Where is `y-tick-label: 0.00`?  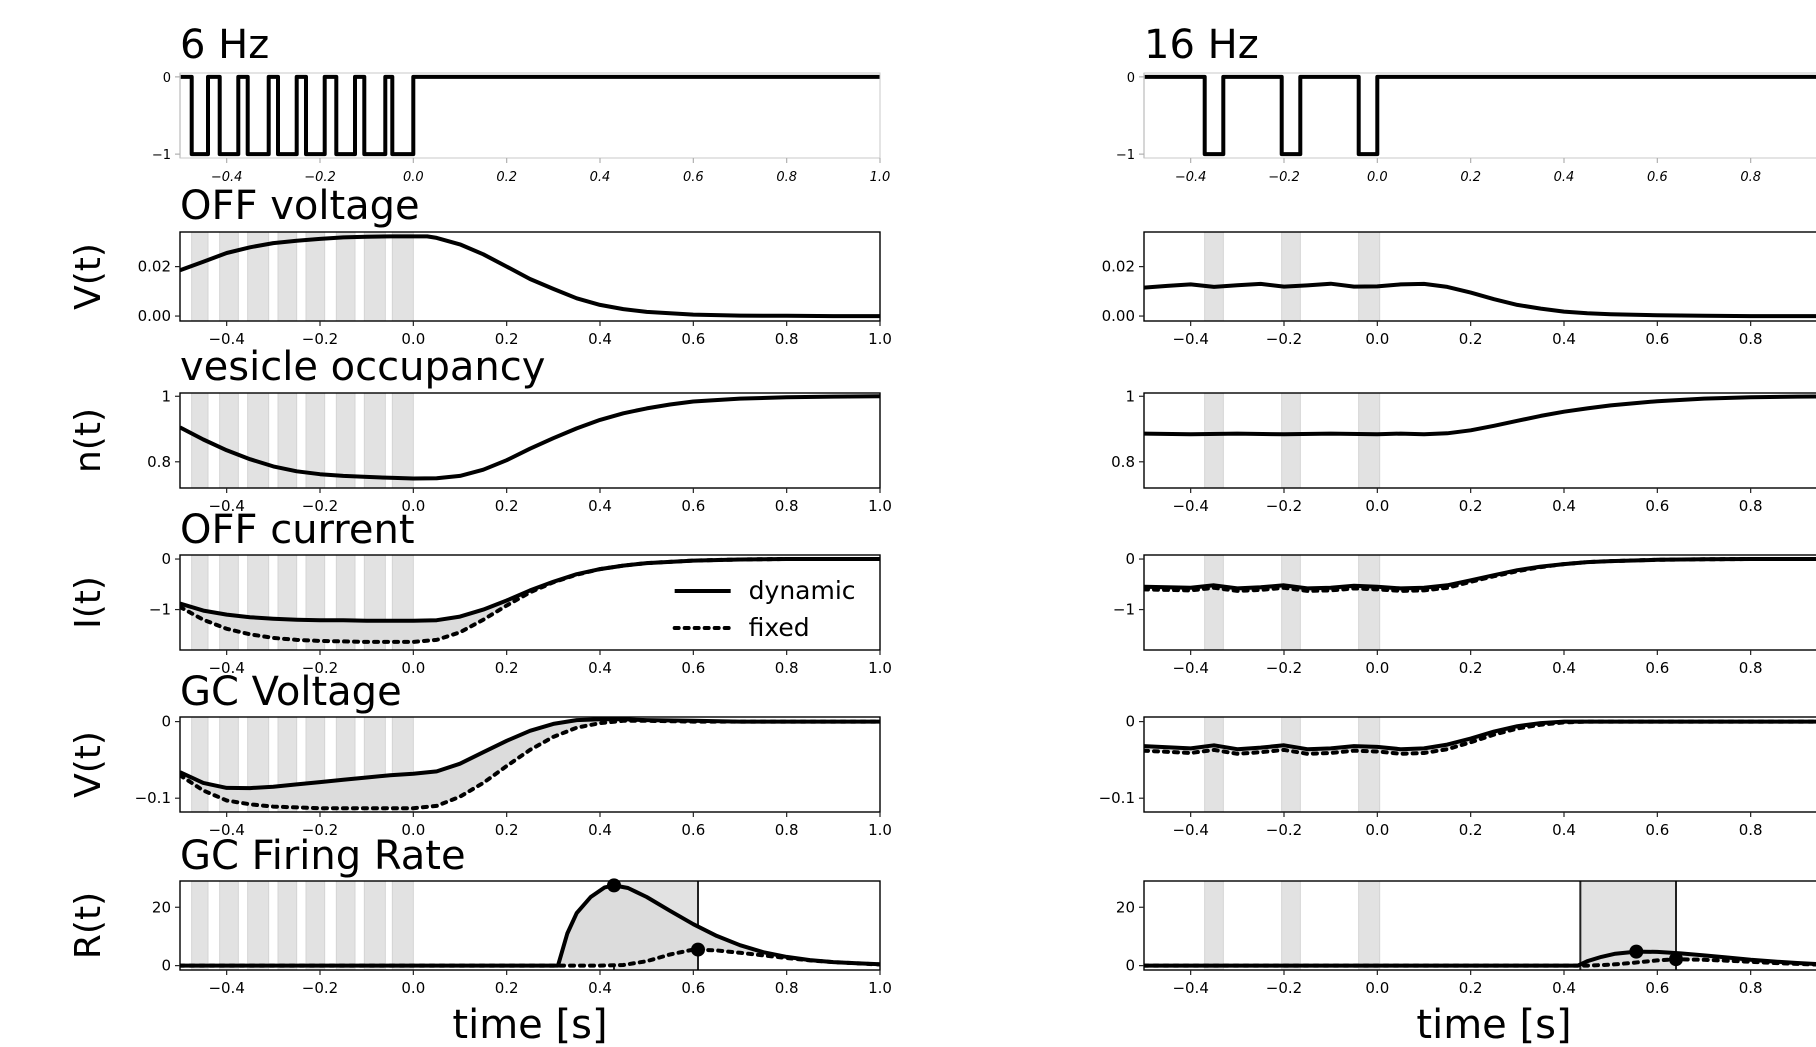
y-tick-label: 0.00 is located at coordinates (1118, 316).